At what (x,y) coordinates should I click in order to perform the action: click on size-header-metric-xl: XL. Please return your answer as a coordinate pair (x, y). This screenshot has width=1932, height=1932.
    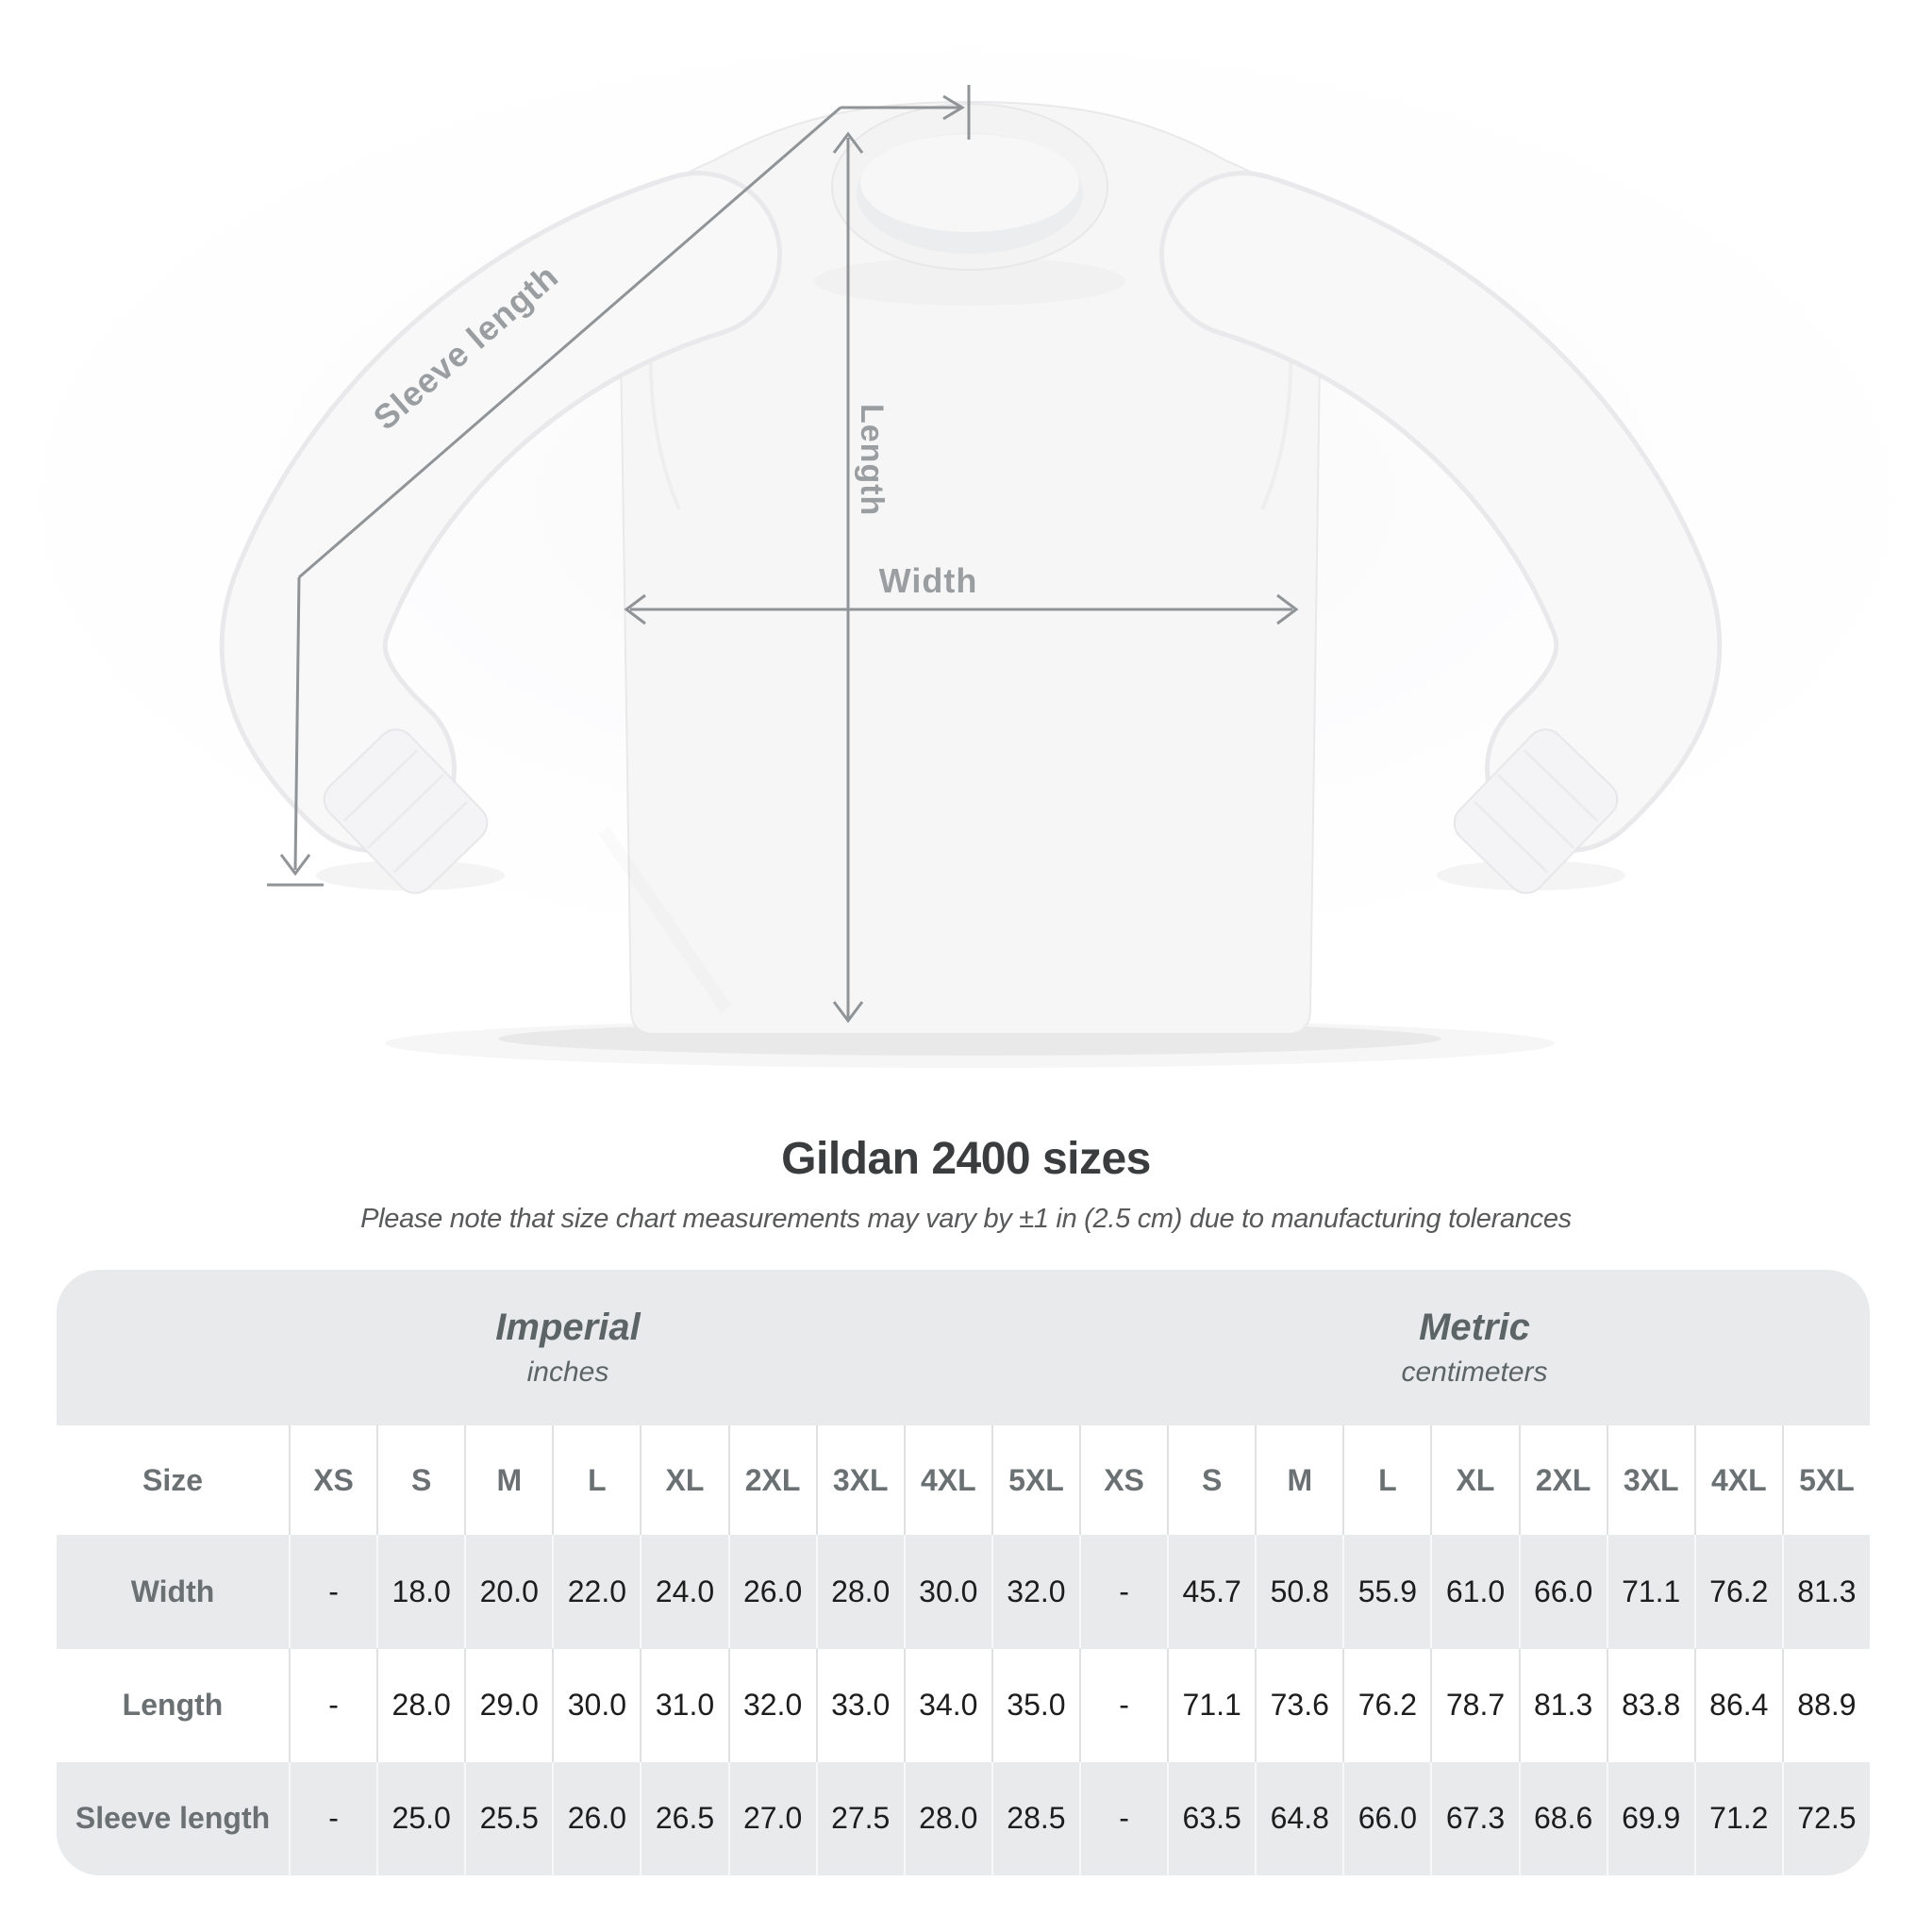
    Looking at the image, I should click on (1474, 1481).